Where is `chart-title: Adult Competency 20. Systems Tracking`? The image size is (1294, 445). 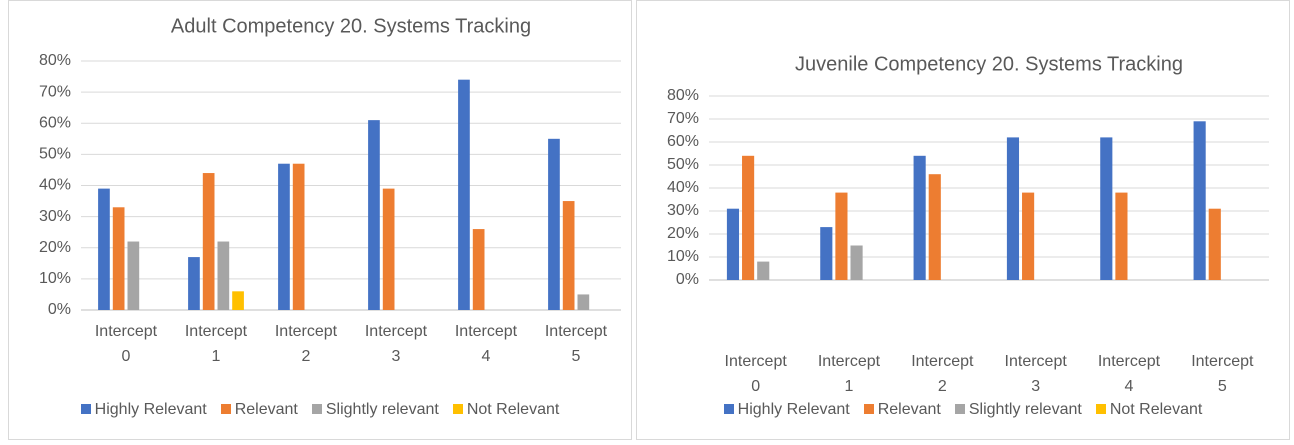 chart-title: Adult Competency 20. Systems Tracking is located at coordinates (351, 26).